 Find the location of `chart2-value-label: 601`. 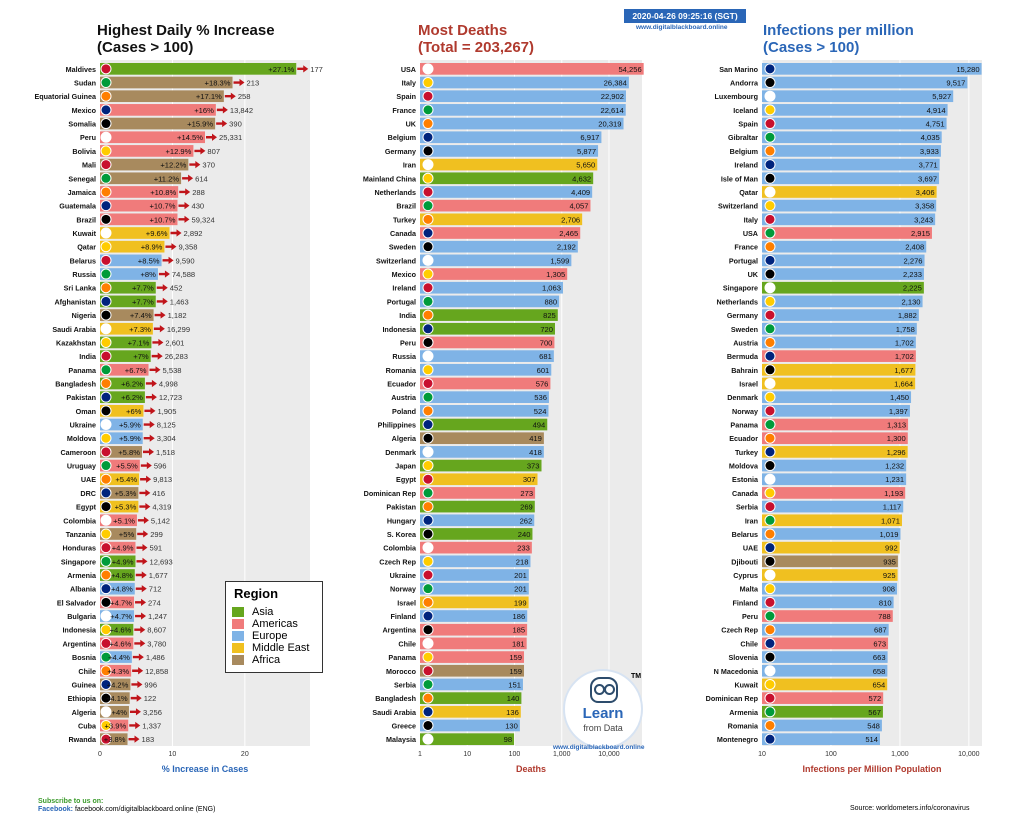

chart2-value-label: 601 is located at coordinates (543, 370).